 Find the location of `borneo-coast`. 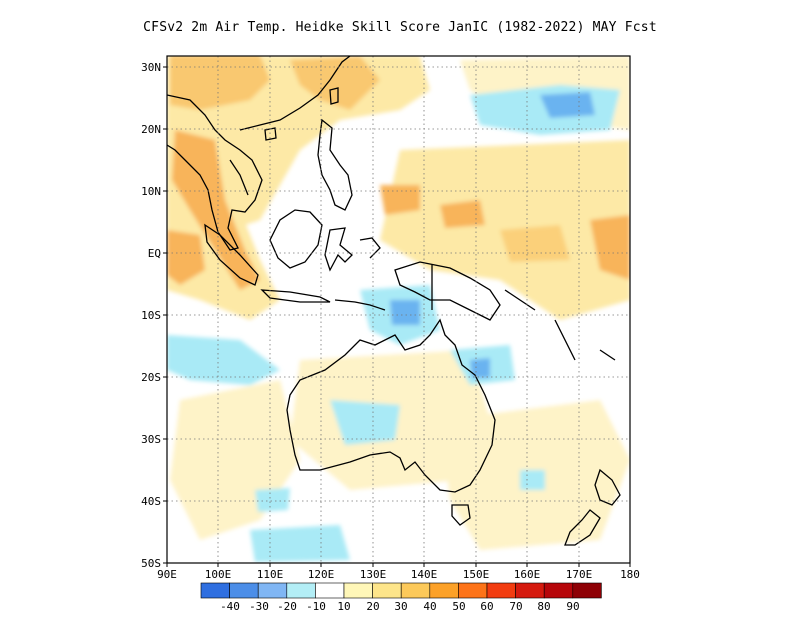

borneo-coast is located at coordinates (296, 239).